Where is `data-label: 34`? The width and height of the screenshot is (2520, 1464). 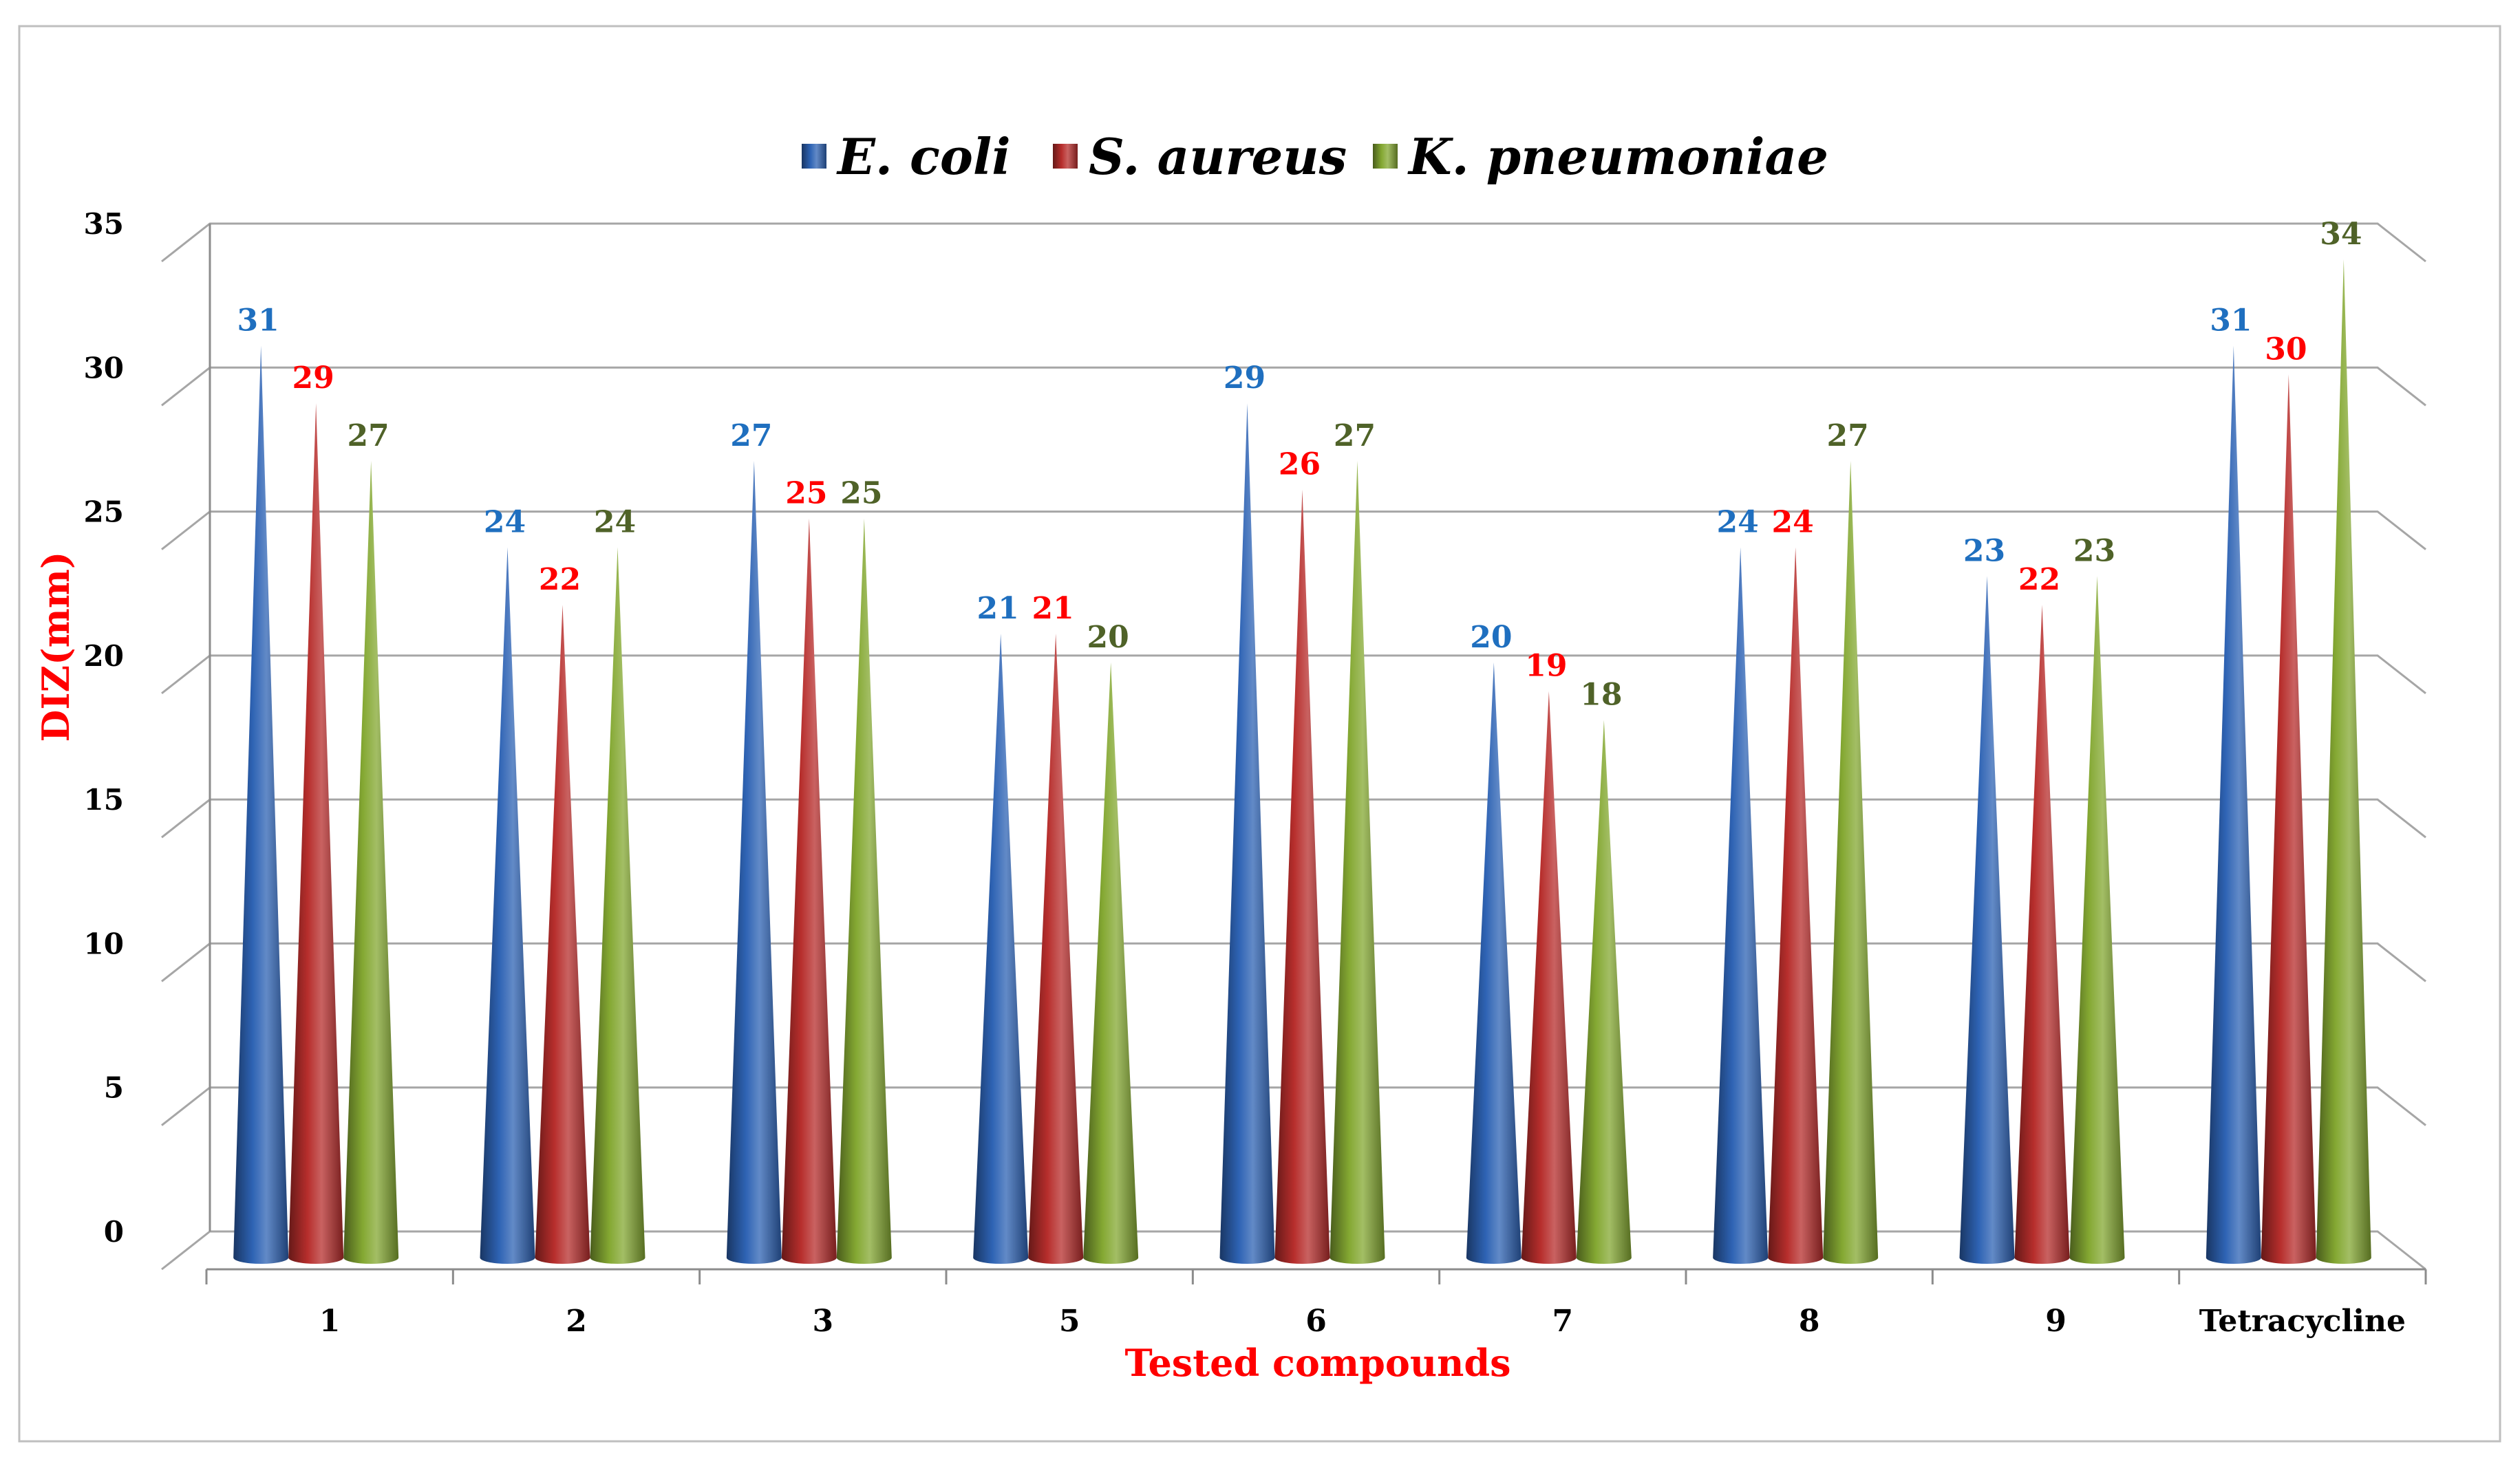
data-label: 34 is located at coordinates (2341, 235).